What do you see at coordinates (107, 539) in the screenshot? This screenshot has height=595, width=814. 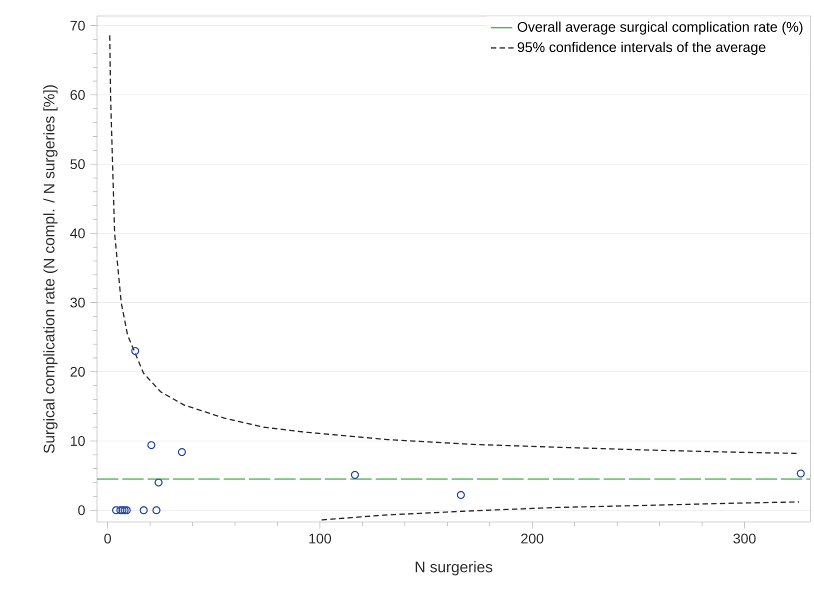 I see `x-tick-label: 0` at bounding box center [107, 539].